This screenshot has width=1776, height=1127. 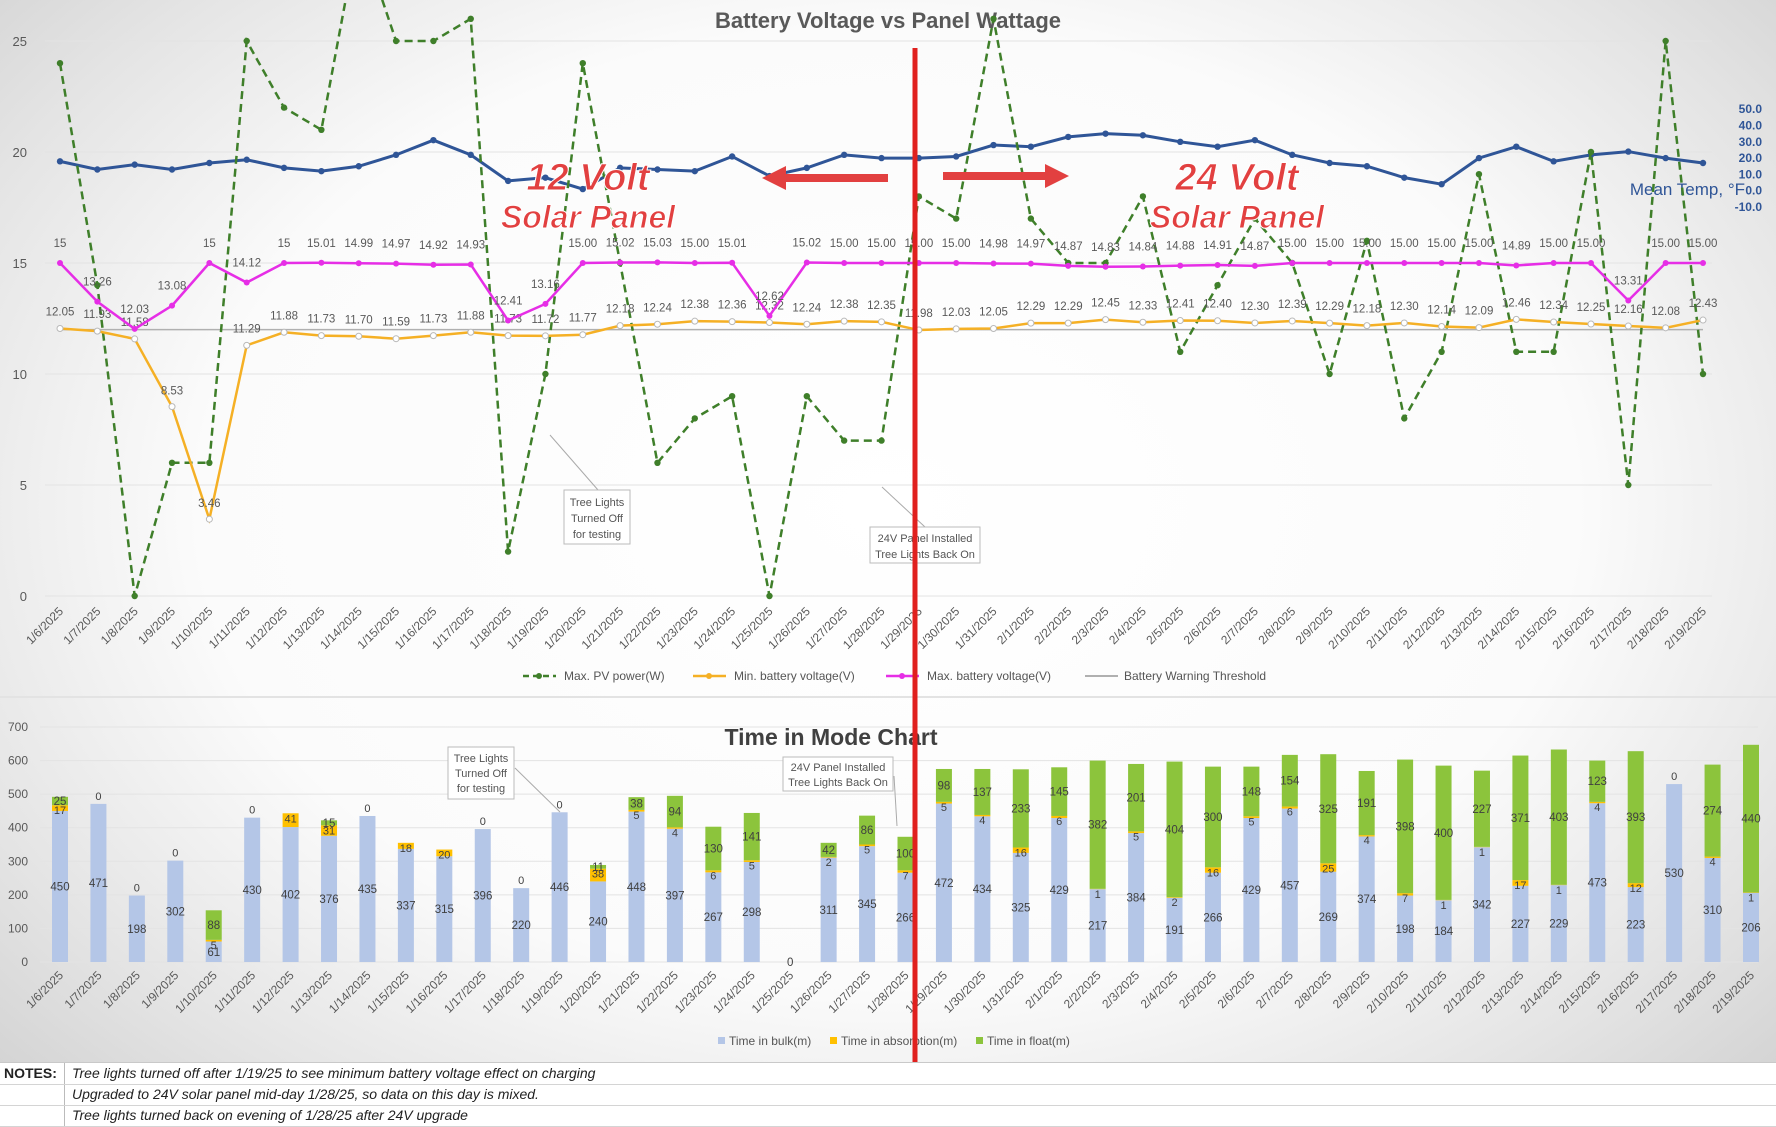 What do you see at coordinates (175, 912) in the screenshot?
I see `bulk-value-label: 302` at bounding box center [175, 912].